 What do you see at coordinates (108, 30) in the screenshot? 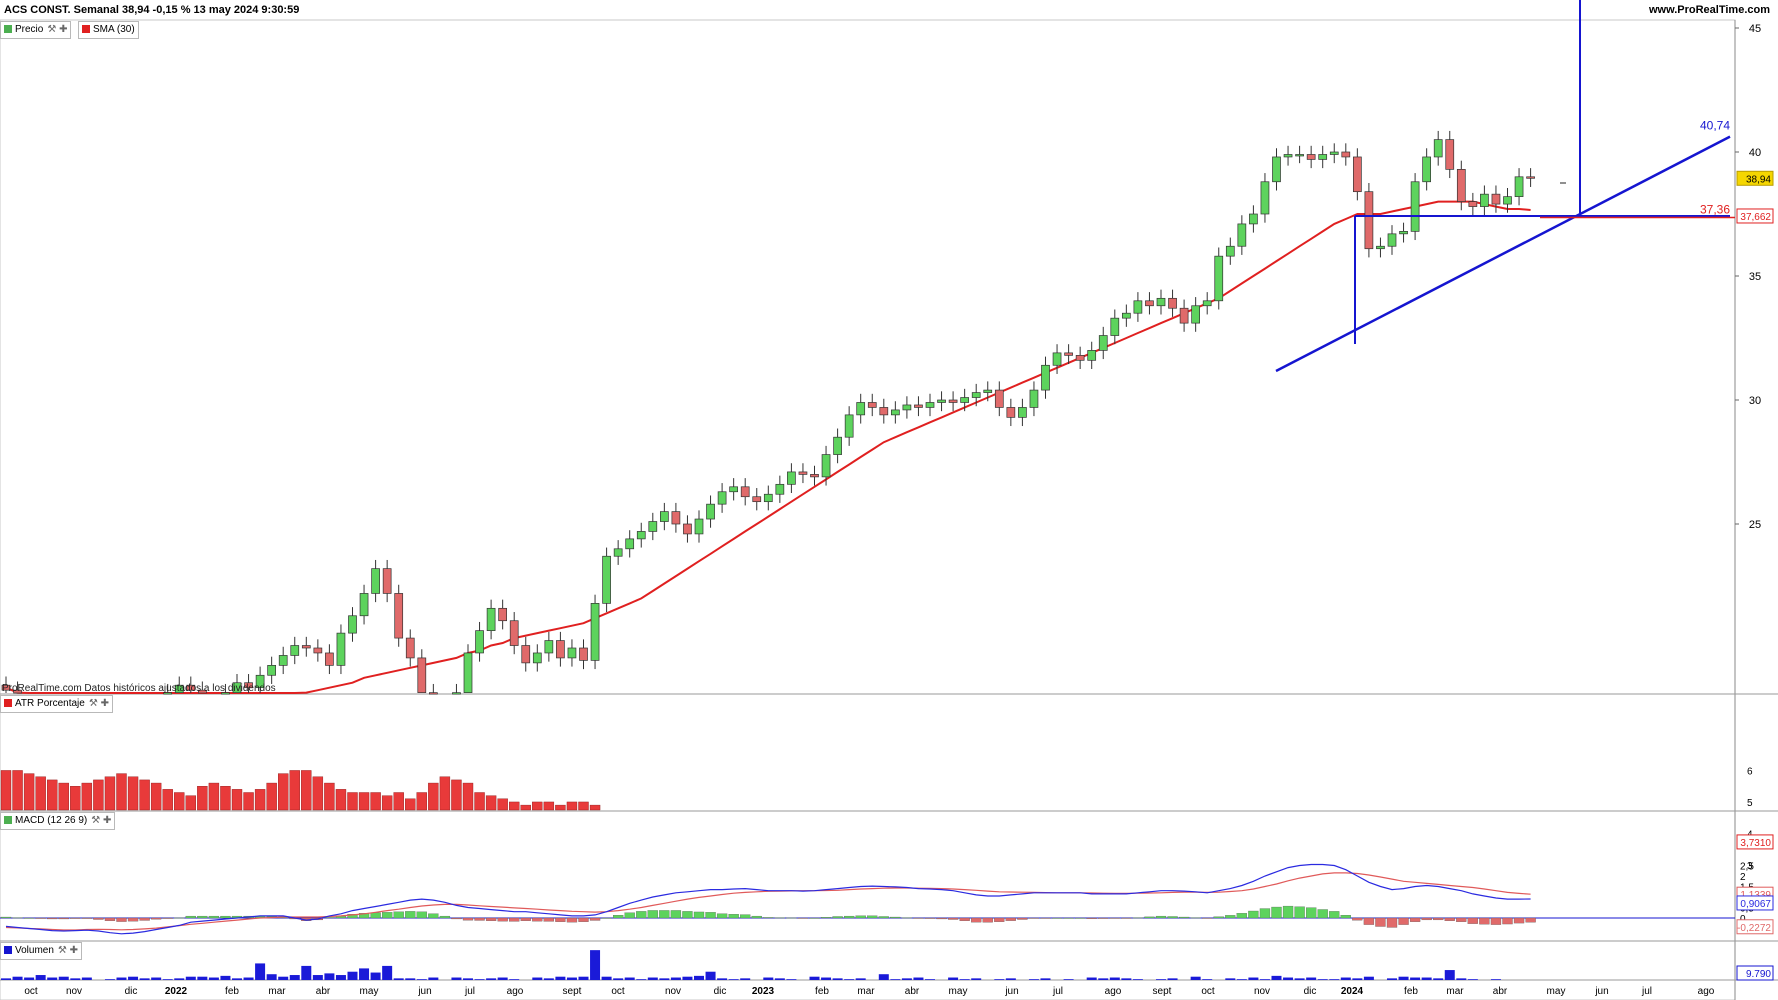
I see `sma-legend: SMA (30)` at bounding box center [108, 30].